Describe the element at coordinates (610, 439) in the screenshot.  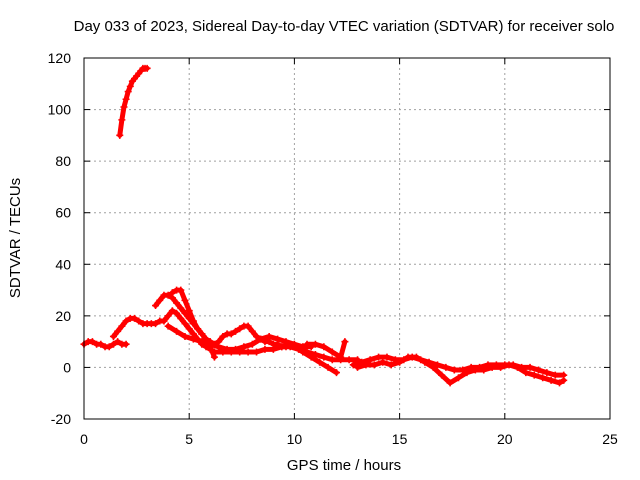
I see `x-tick-label: 25` at that location.